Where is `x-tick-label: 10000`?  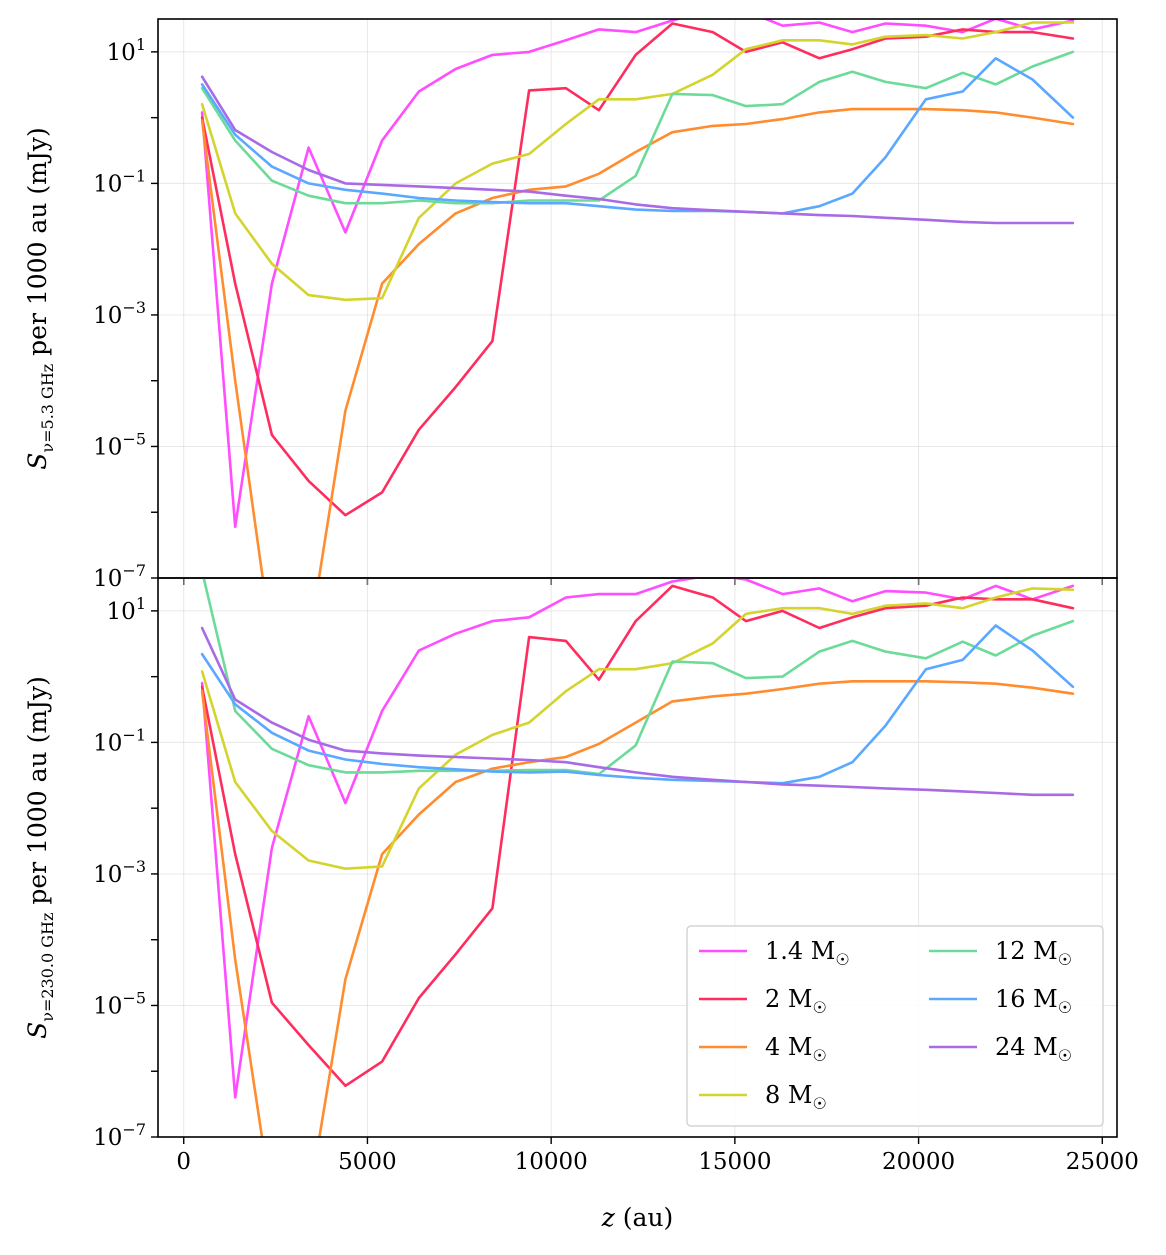 x-tick-label: 10000 is located at coordinates (551, 1162).